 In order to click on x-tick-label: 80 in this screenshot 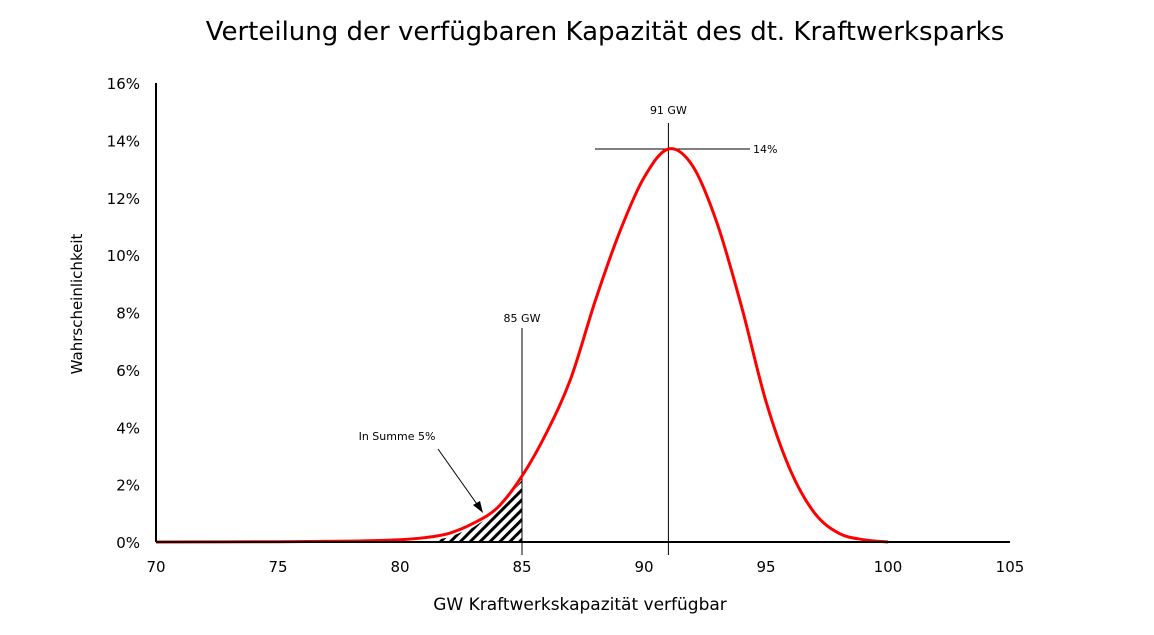, I will do `click(399, 567)`.